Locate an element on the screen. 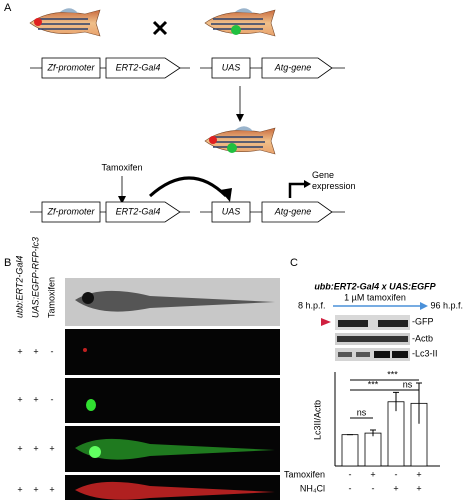  panel-label: B is located at coordinates (7, 263).